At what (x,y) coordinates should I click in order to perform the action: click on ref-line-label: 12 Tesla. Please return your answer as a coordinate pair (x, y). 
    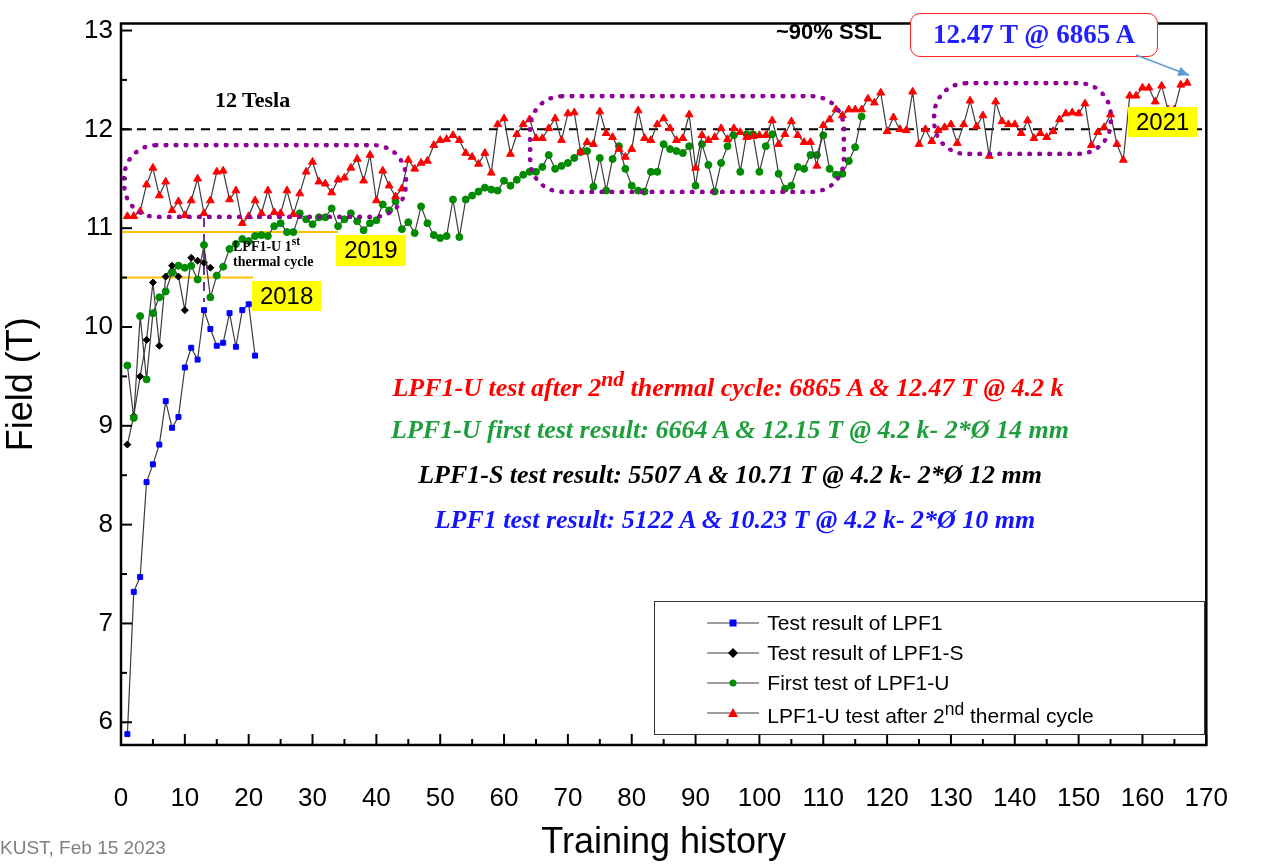
    Looking at the image, I should click on (253, 100).